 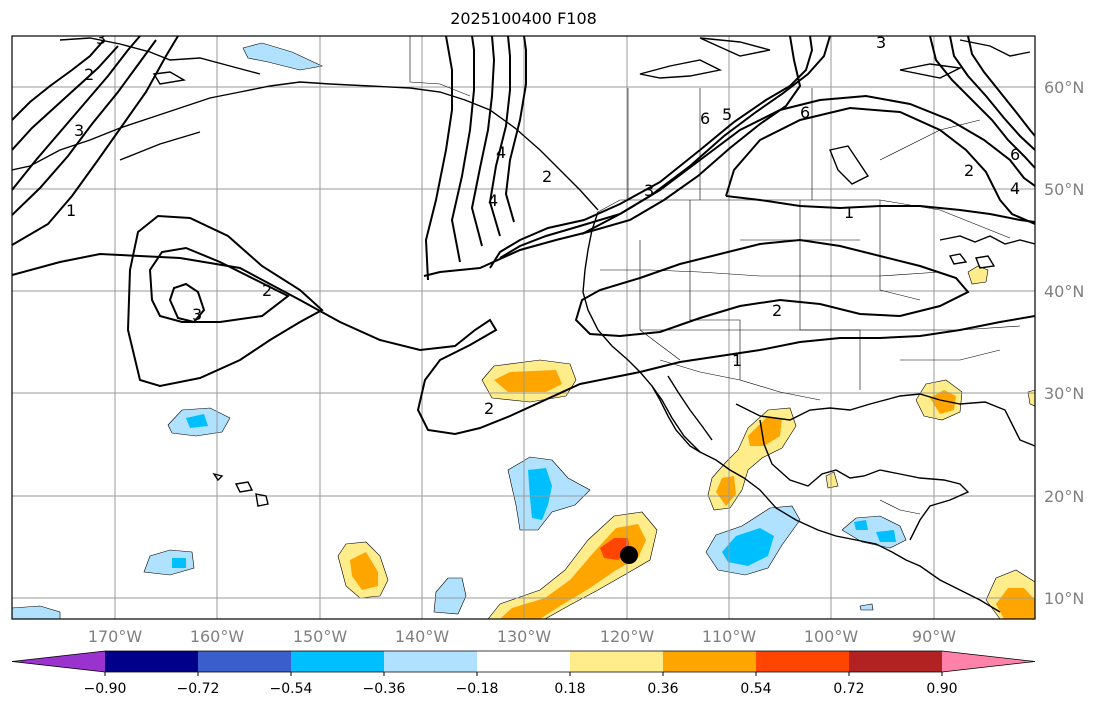 I want to click on colorbar-tick-label: −0.90, so click(x=105, y=689).